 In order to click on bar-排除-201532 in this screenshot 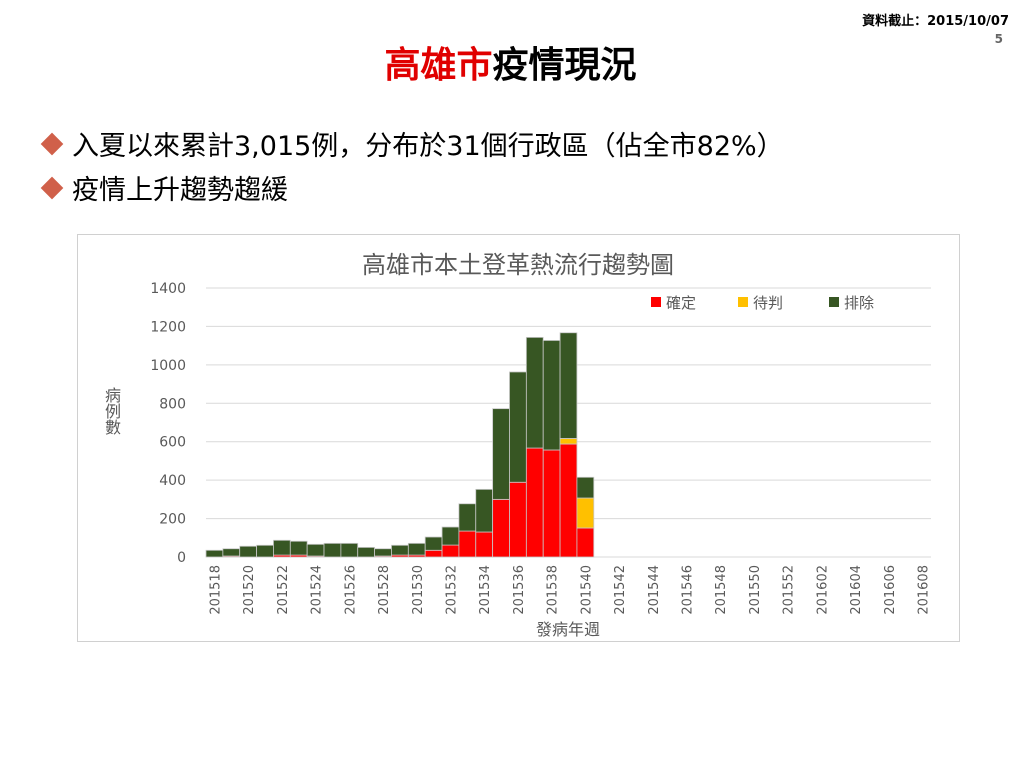, I will do `click(450, 536)`.